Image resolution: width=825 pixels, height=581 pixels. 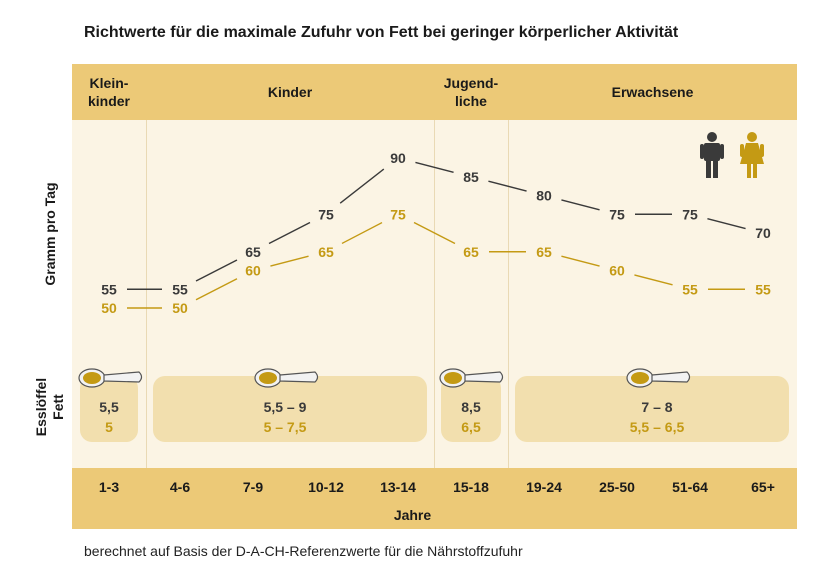 I want to click on data-label: 85, so click(x=471, y=177).